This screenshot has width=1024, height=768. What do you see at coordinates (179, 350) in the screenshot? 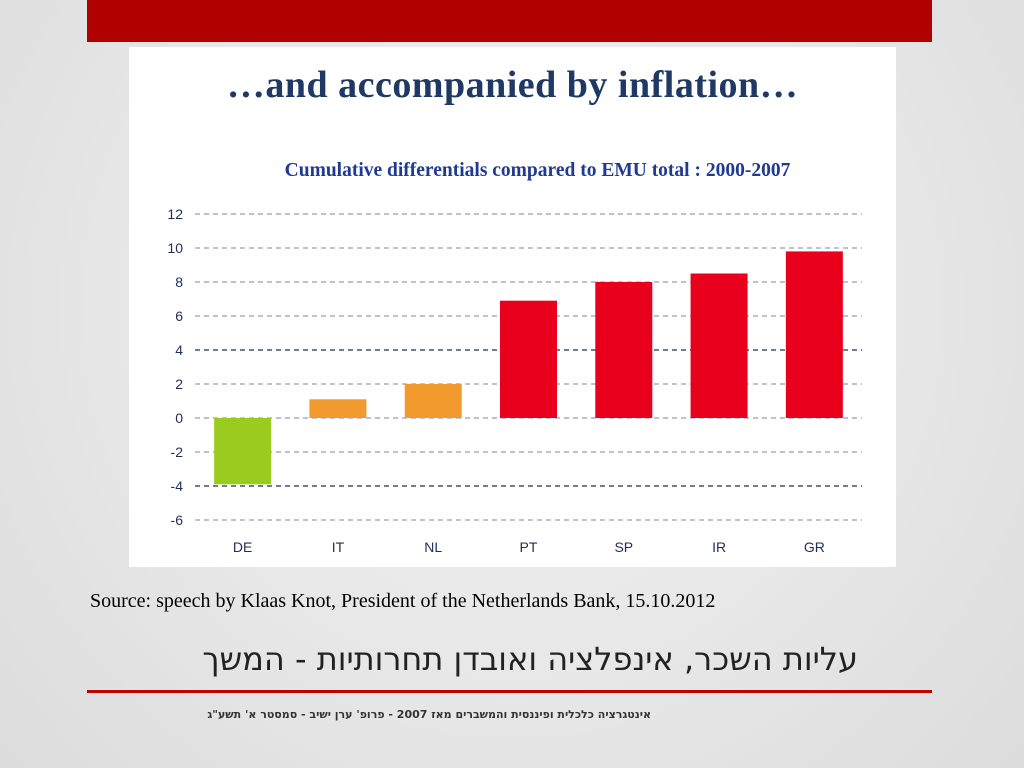
I see `y-tick-label: 4` at bounding box center [179, 350].